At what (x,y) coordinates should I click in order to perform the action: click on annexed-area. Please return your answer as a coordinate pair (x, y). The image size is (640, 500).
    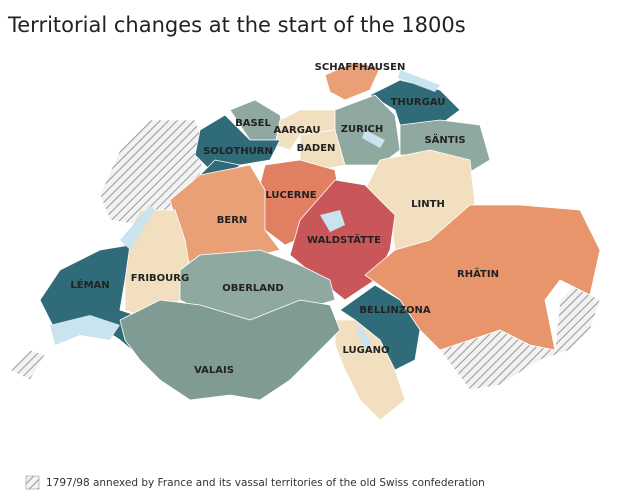
    Looking at the image, I should click on (27, 365).